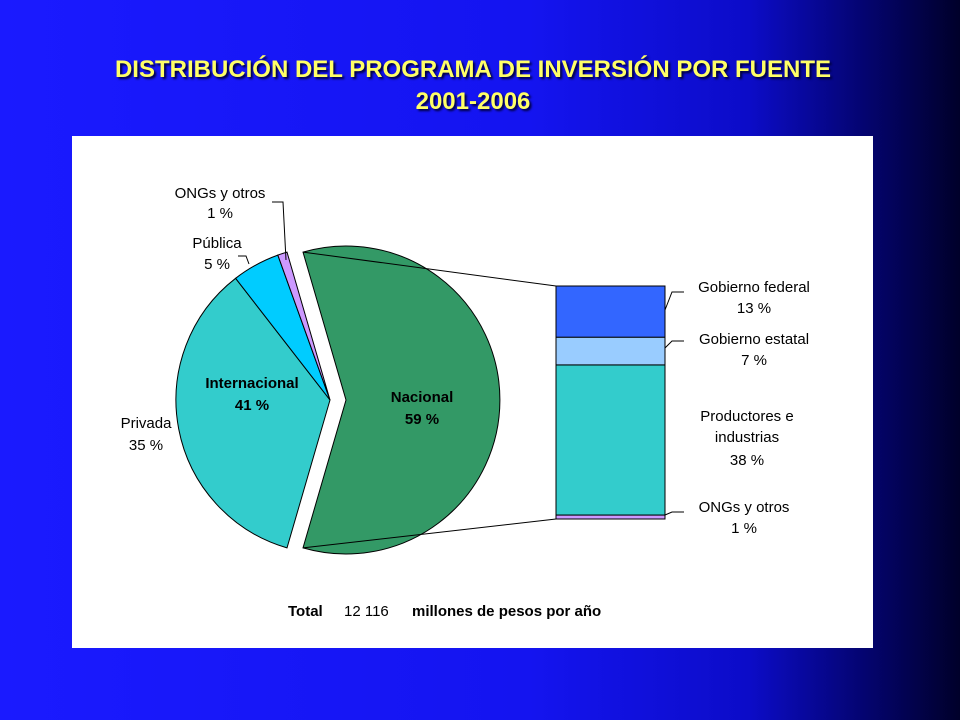 This screenshot has width=960, height=720. I want to click on total-unit: millones de pesos por año, so click(506, 611).